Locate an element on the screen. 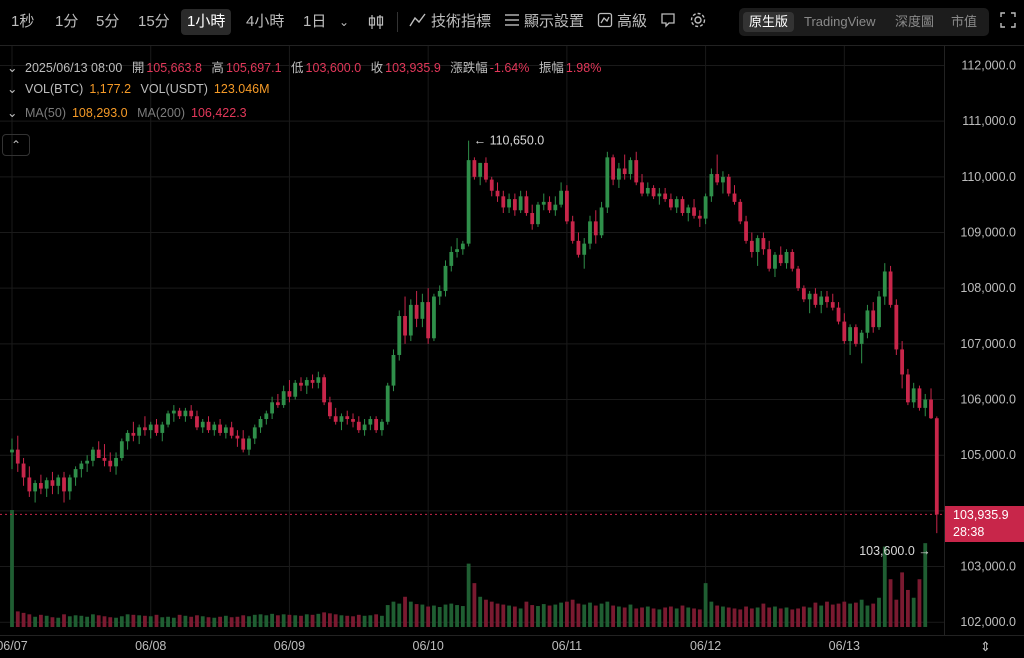 The image size is (1024, 658). candlestick-icon is located at coordinates (376, 22).